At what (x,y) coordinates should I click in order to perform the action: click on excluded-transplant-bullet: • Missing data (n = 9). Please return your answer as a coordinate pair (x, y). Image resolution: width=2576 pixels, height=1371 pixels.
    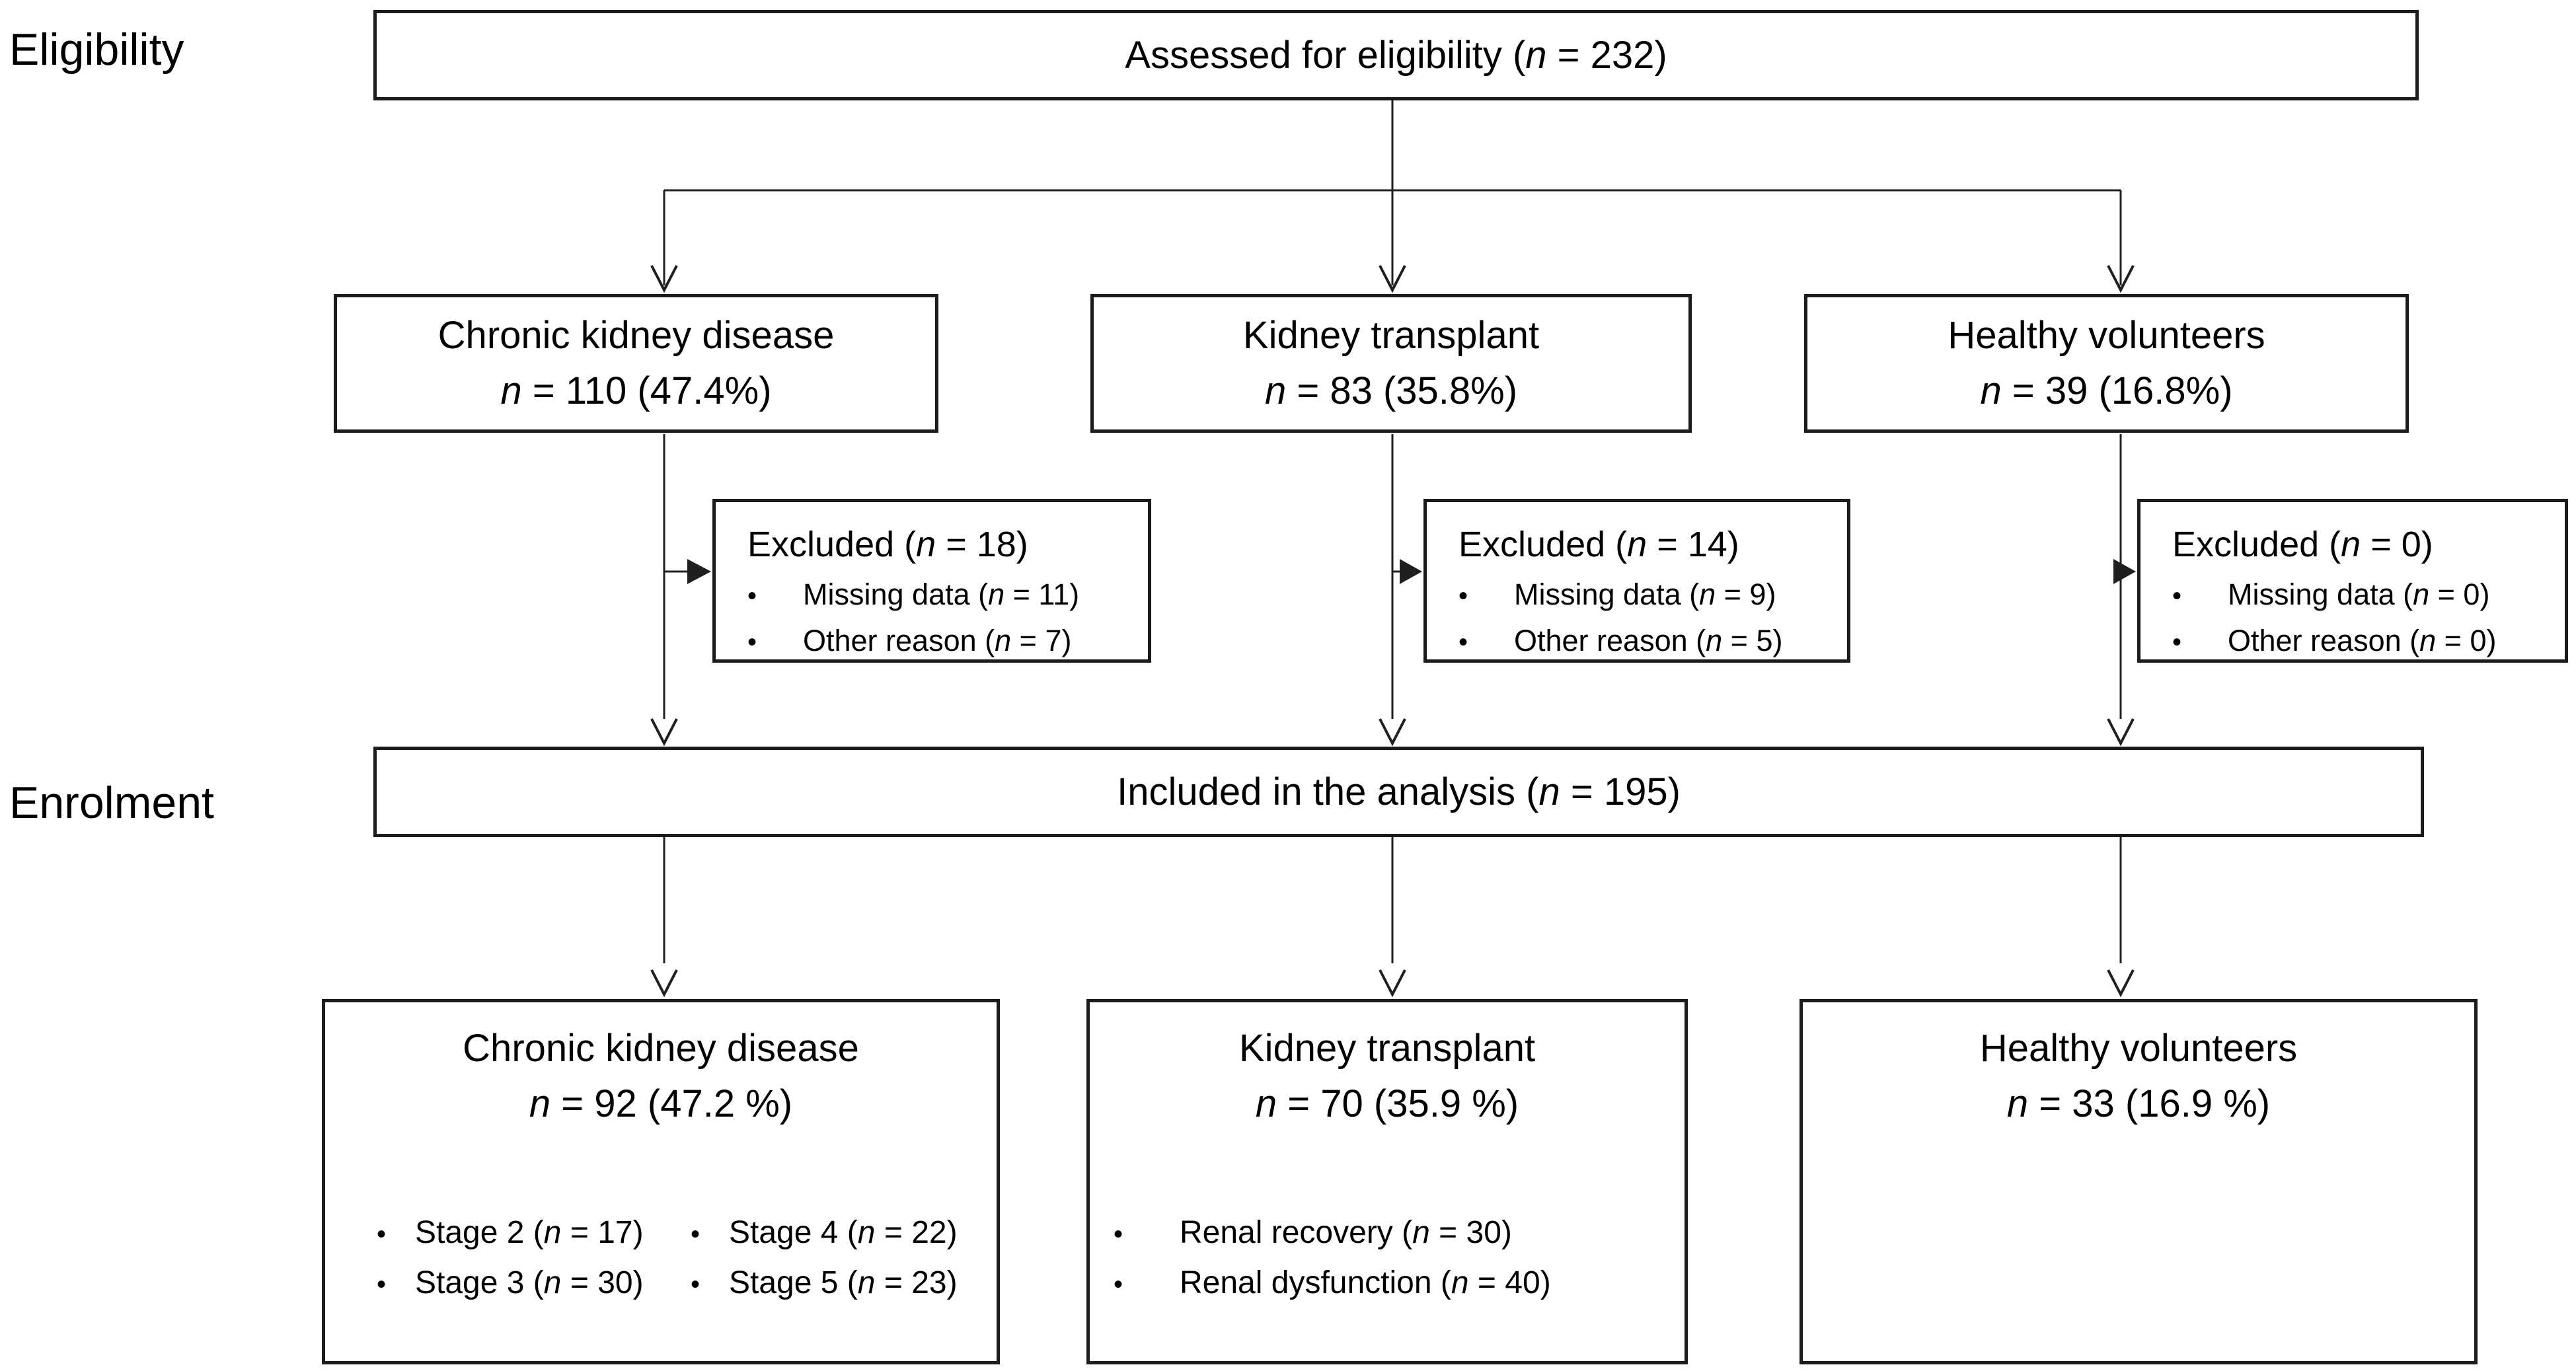
    Looking at the image, I should click on (1646, 595).